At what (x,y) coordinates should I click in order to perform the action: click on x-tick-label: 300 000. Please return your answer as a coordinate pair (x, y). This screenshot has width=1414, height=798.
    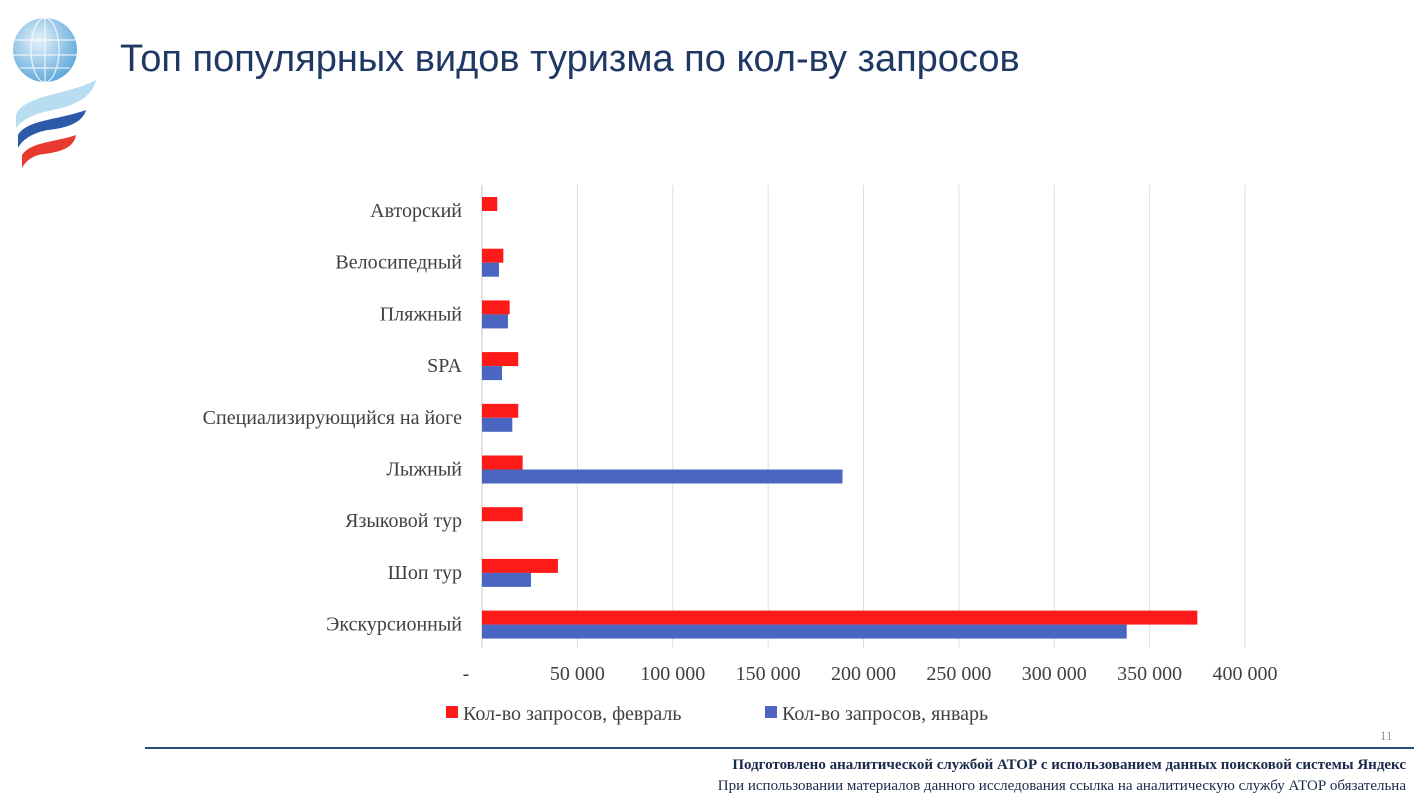
    Looking at the image, I should click on (1054, 674).